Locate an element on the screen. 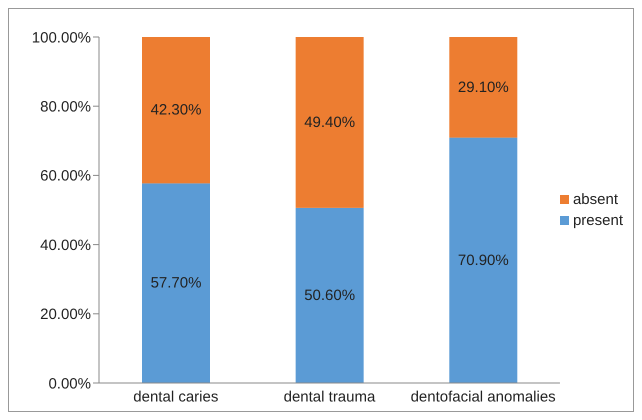  legend-label: absent is located at coordinates (595, 199).